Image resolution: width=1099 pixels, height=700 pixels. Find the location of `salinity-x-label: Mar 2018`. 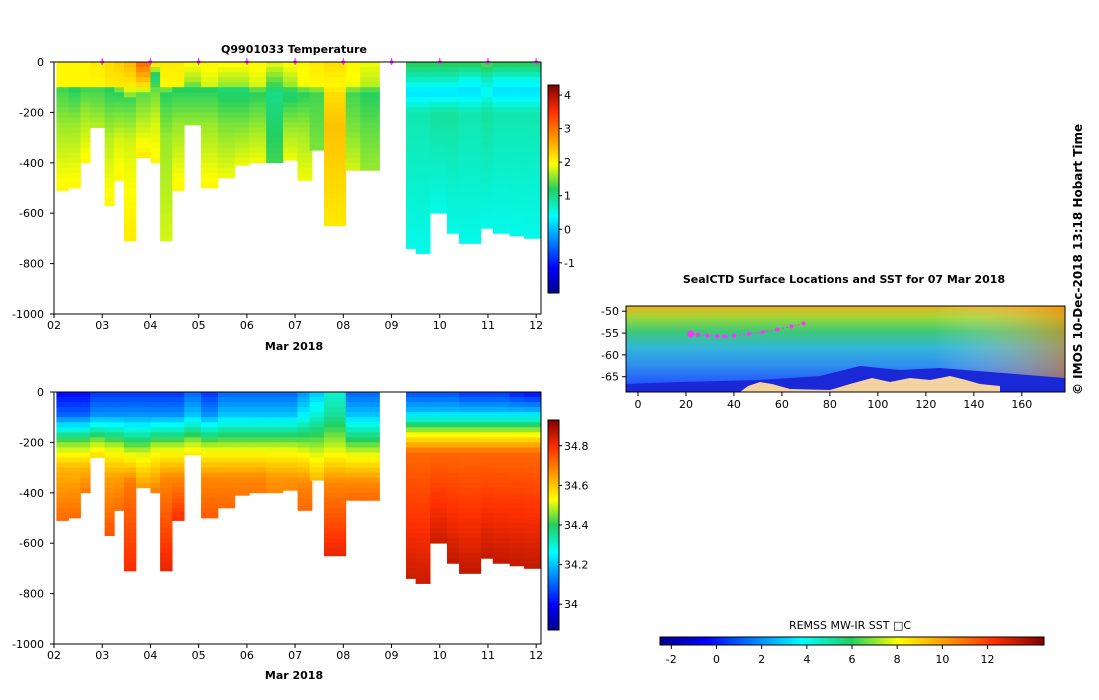

salinity-x-label: Mar 2018 is located at coordinates (294, 675).